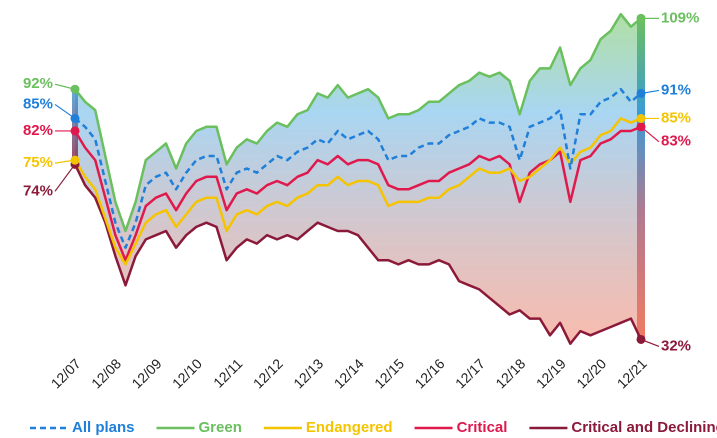 This screenshot has width=717, height=438. What do you see at coordinates (676, 141) in the screenshot?
I see `value-label: 83%` at bounding box center [676, 141].